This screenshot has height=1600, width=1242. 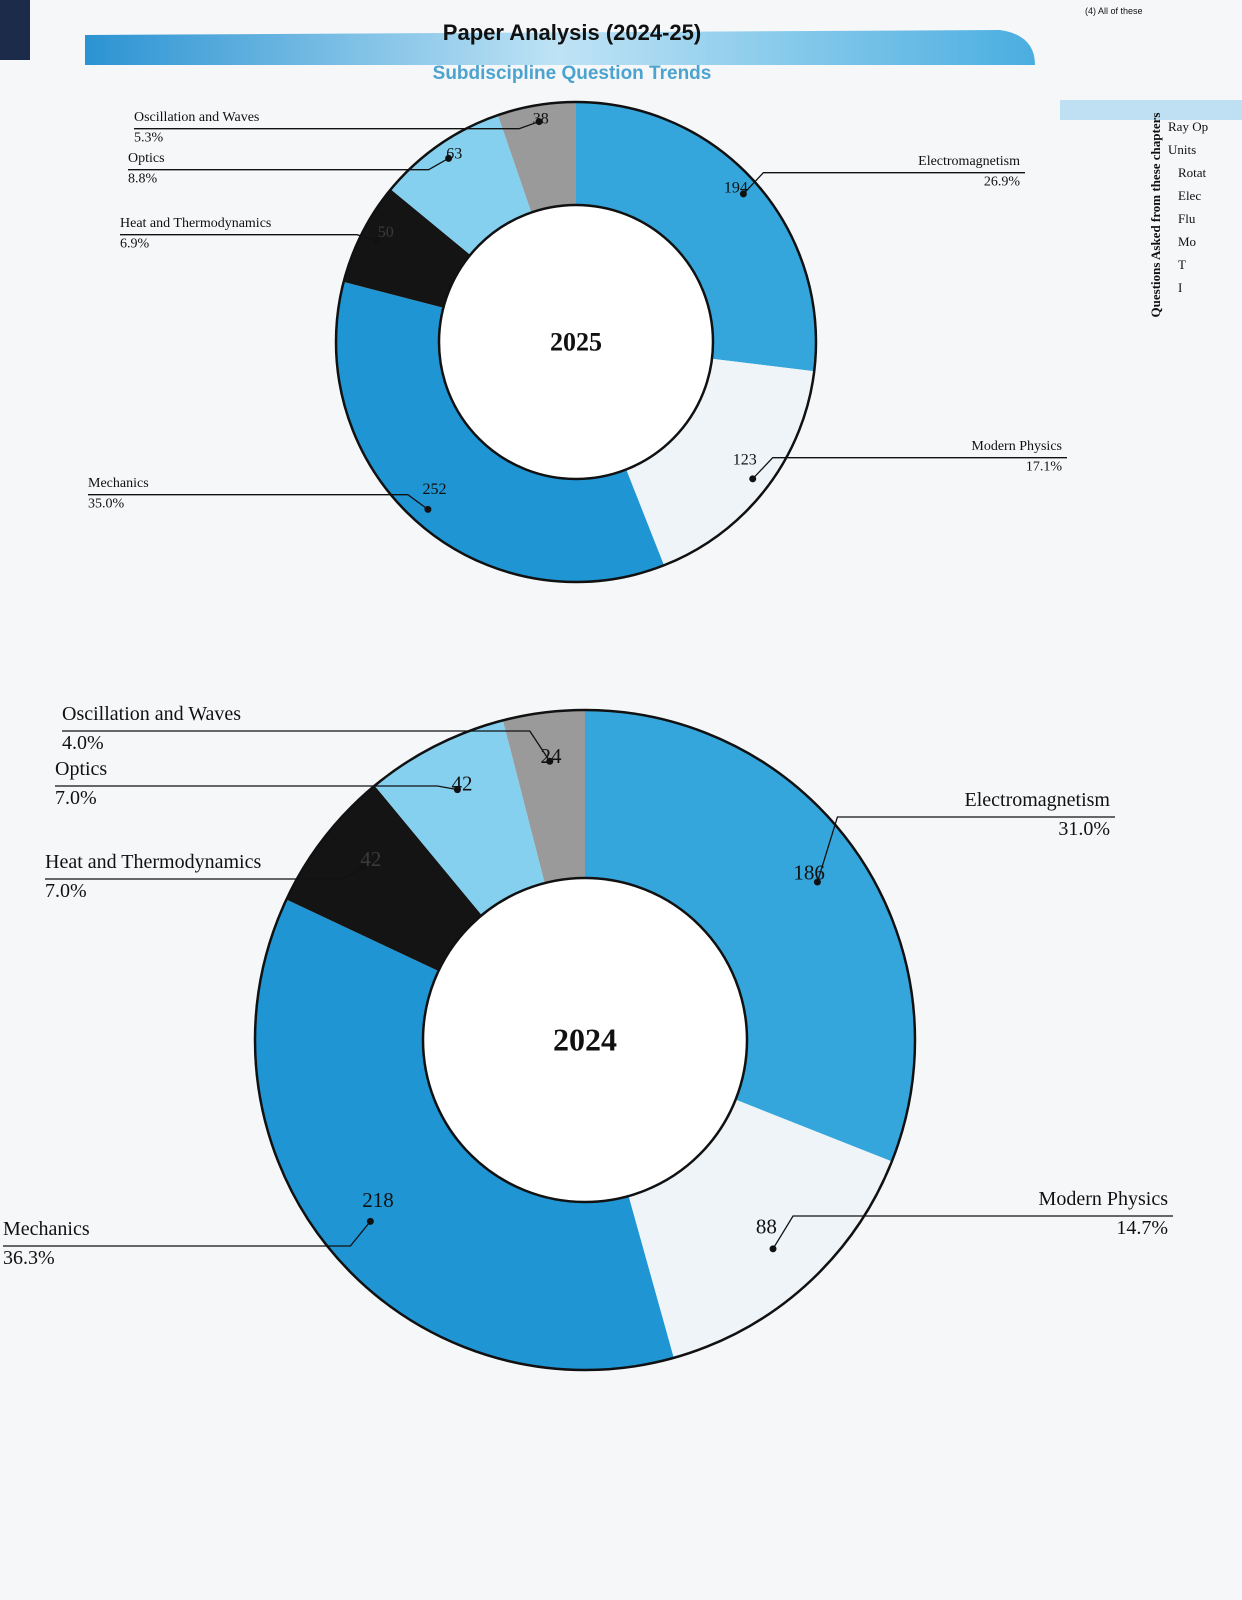 I want to click on side-note: (4) All of these, so click(x=1114, y=11).